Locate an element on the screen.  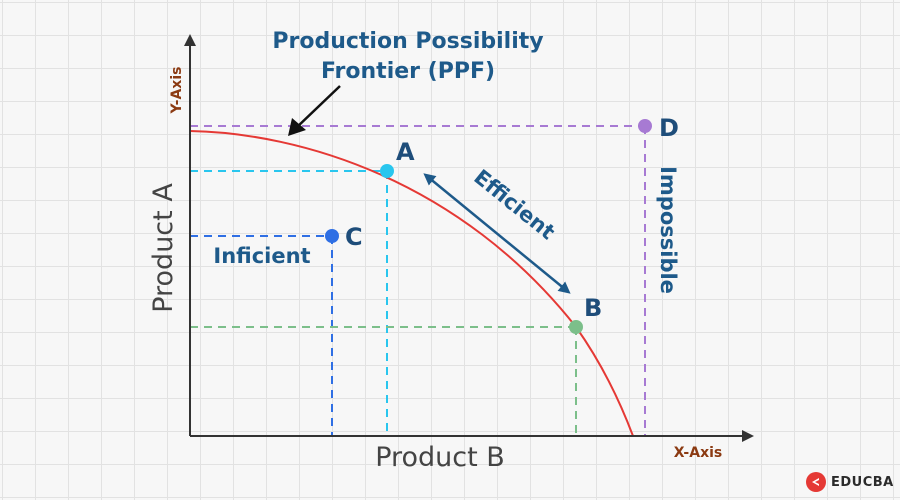
point-a-label: A is located at coordinates (405, 152).